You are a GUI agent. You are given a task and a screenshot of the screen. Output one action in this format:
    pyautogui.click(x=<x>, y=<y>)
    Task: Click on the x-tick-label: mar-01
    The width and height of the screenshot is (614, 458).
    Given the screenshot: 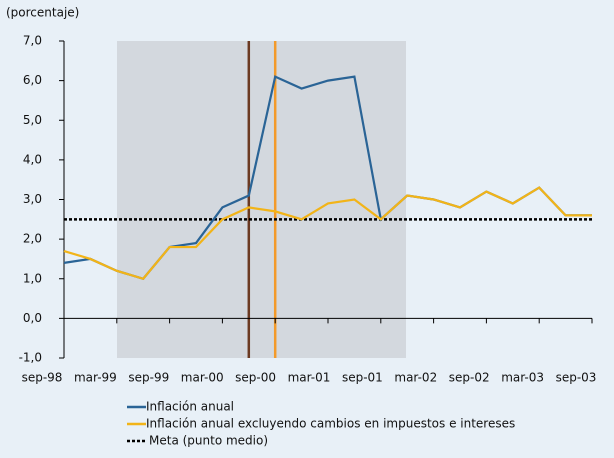 What is the action you would take?
    pyautogui.click(x=309, y=378)
    